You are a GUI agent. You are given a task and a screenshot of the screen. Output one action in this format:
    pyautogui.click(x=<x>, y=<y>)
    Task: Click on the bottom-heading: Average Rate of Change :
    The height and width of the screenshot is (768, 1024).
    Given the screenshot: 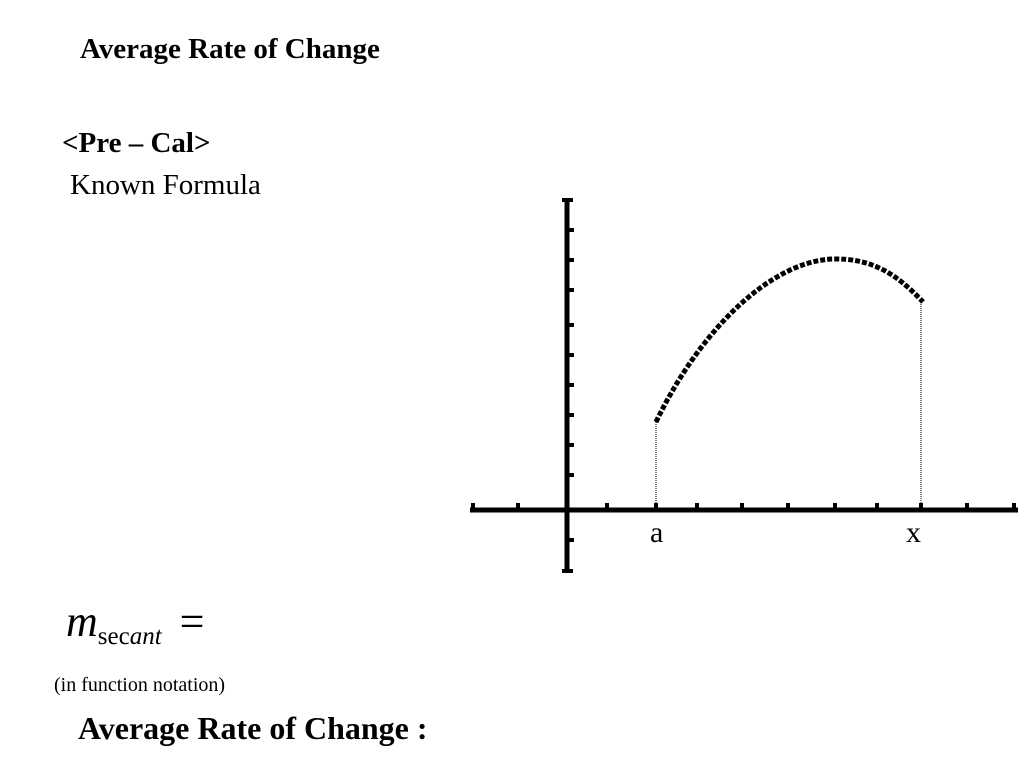 What is the action you would take?
    pyautogui.click(x=253, y=728)
    